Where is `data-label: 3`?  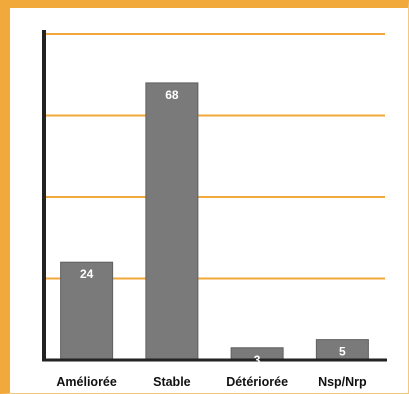
data-label: 3 is located at coordinates (257, 360).